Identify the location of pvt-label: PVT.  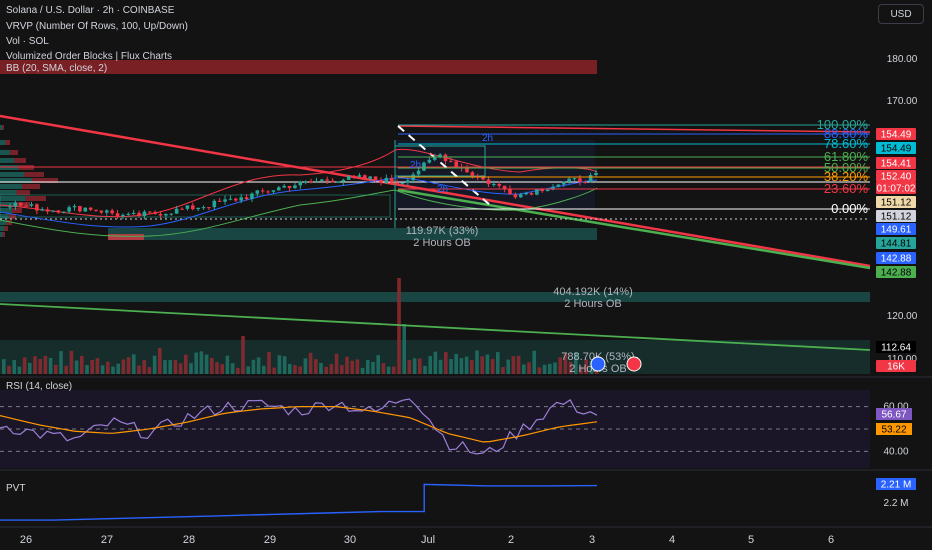
(16, 488).